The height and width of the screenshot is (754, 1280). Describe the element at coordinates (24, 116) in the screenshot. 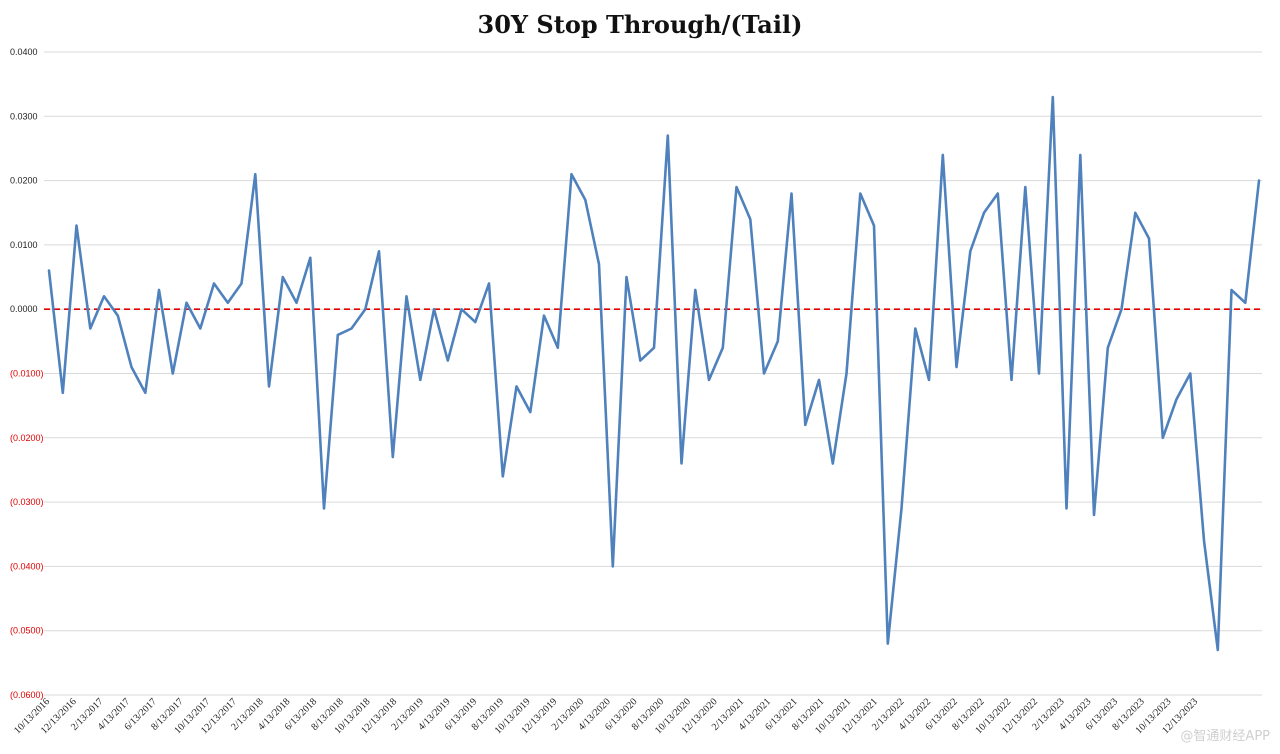

I see `y-tick-label: 0.0300` at that location.